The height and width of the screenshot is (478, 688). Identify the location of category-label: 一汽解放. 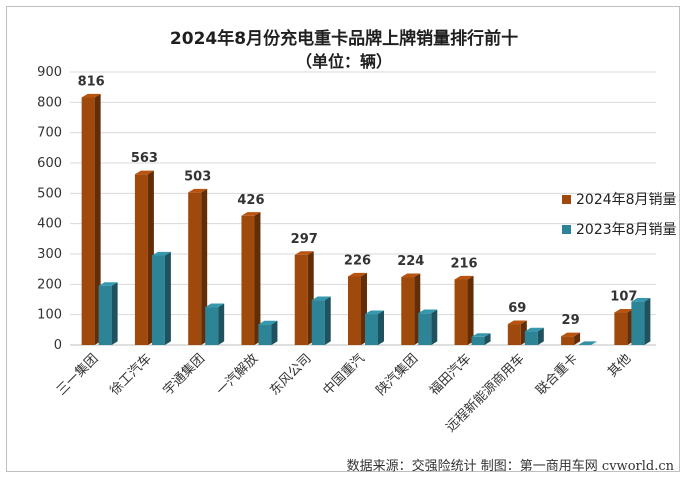
(237, 374).